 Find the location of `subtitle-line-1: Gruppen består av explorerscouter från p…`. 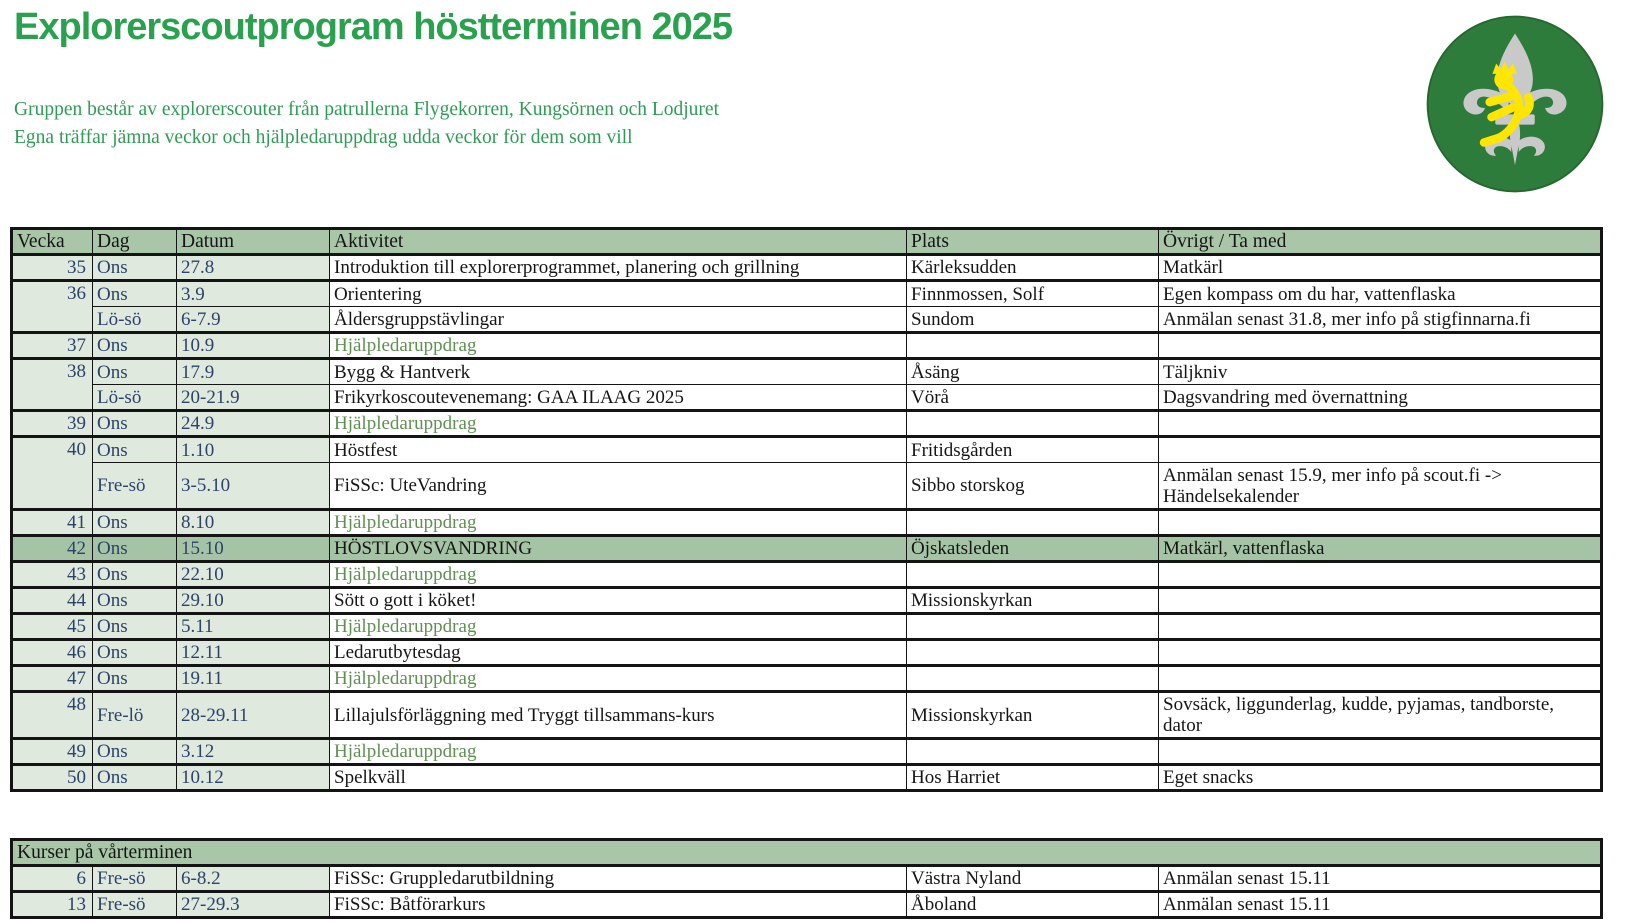

subtitle-line-1: Gruppen består av explorerscouter från p… is located at coordinates (366, 109).